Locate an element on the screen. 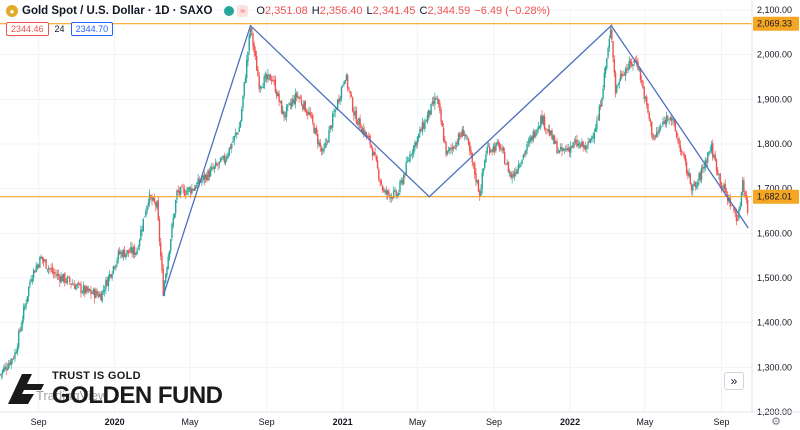 The width and height of the screenshot is (800, 430). close-value: C2,344.59 is located at coordinates (445, 11).